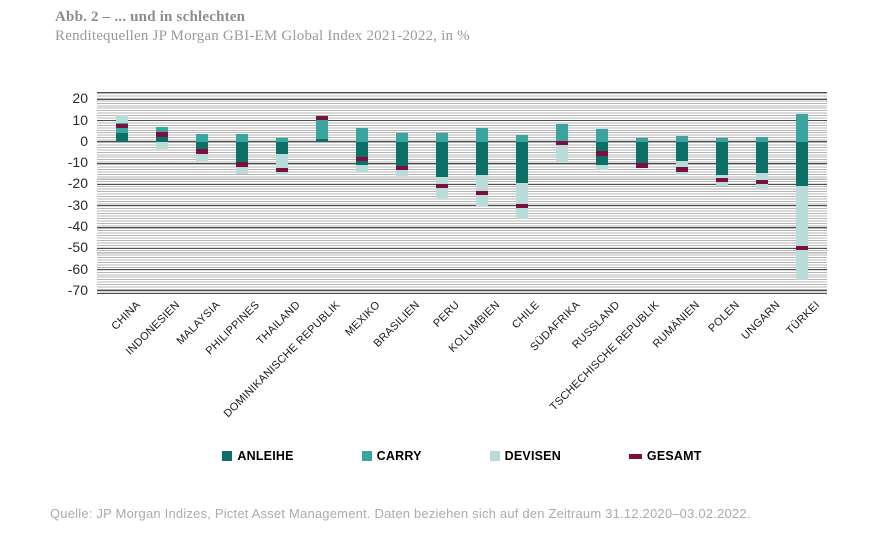 The width and height of the screenshot is (888, 538). What do you see at coordinates (366, 456) in the screenshot?
I see `carry-swatch-icon` at bounding box center [366, 456].